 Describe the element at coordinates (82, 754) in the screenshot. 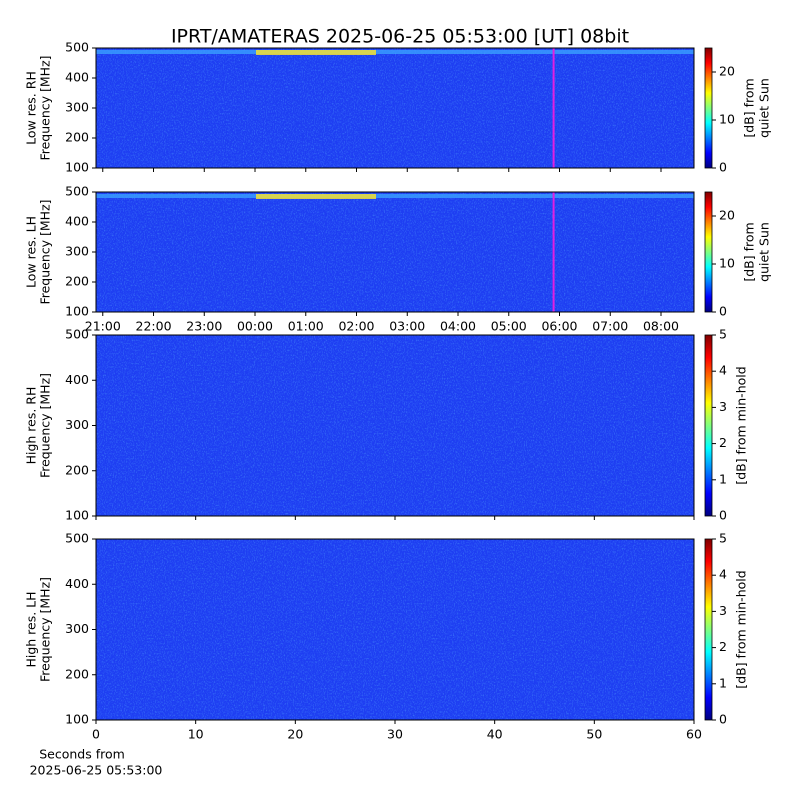

I see `x-axis-label: Seconds from` at that location.